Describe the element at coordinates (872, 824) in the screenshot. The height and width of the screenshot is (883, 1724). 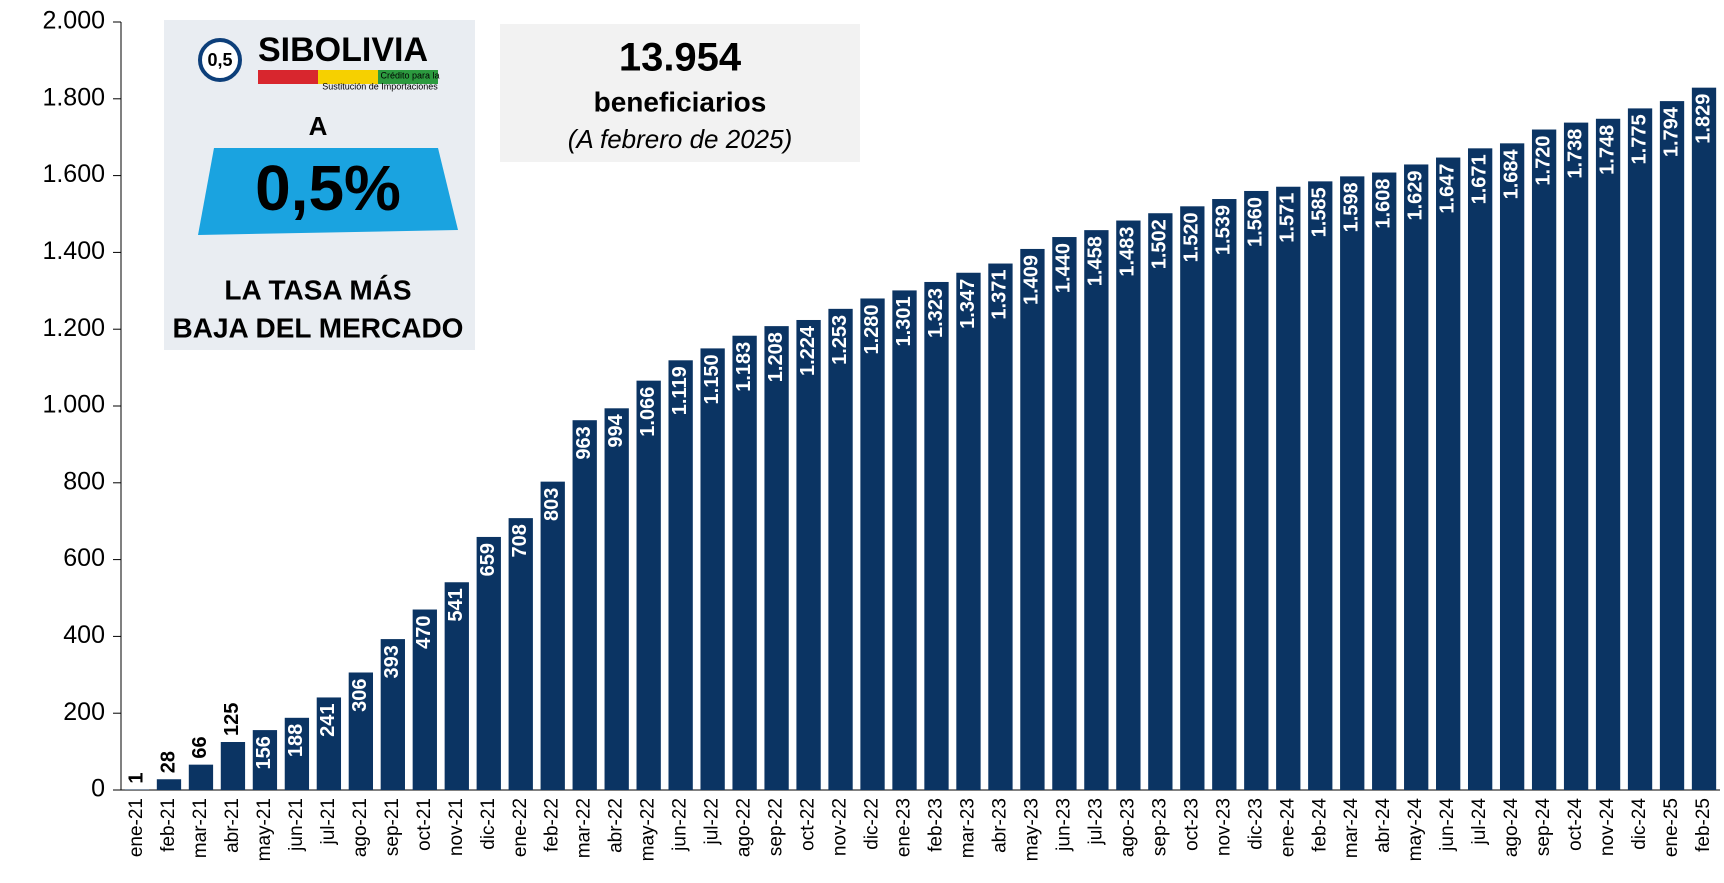
I see `x-tick-label: dic-22` at that location.